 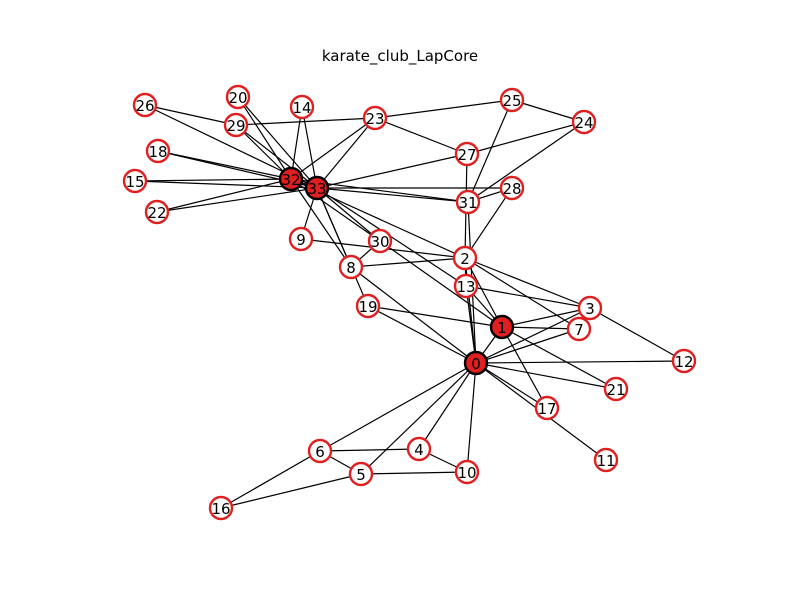 I want to click on node-25: 25, so click(x=512, y=100).